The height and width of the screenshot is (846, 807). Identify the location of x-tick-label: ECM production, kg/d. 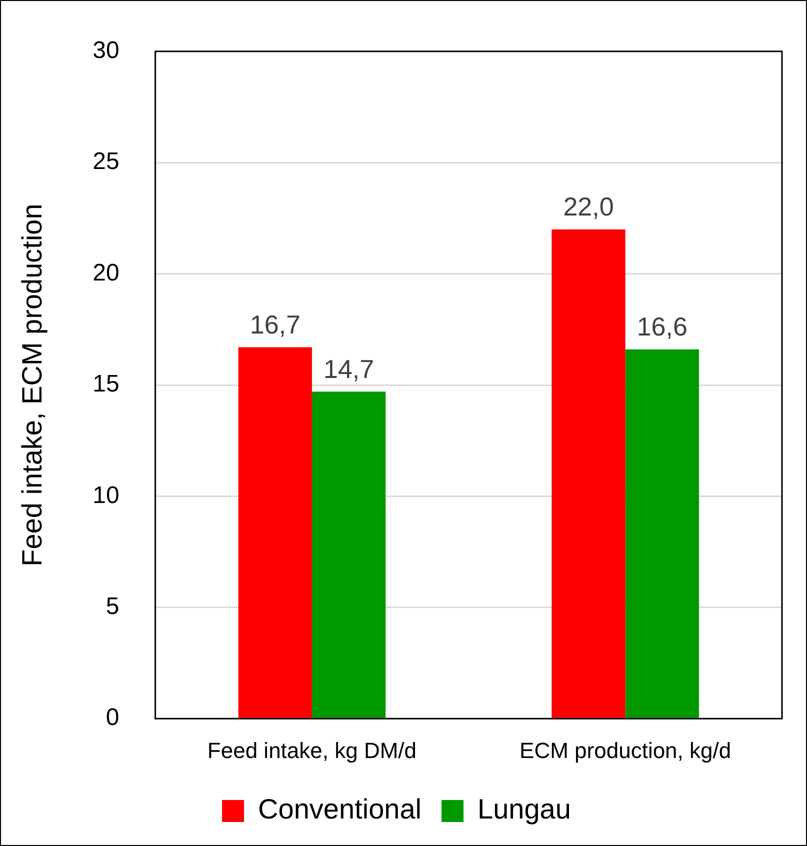
(626, 750).